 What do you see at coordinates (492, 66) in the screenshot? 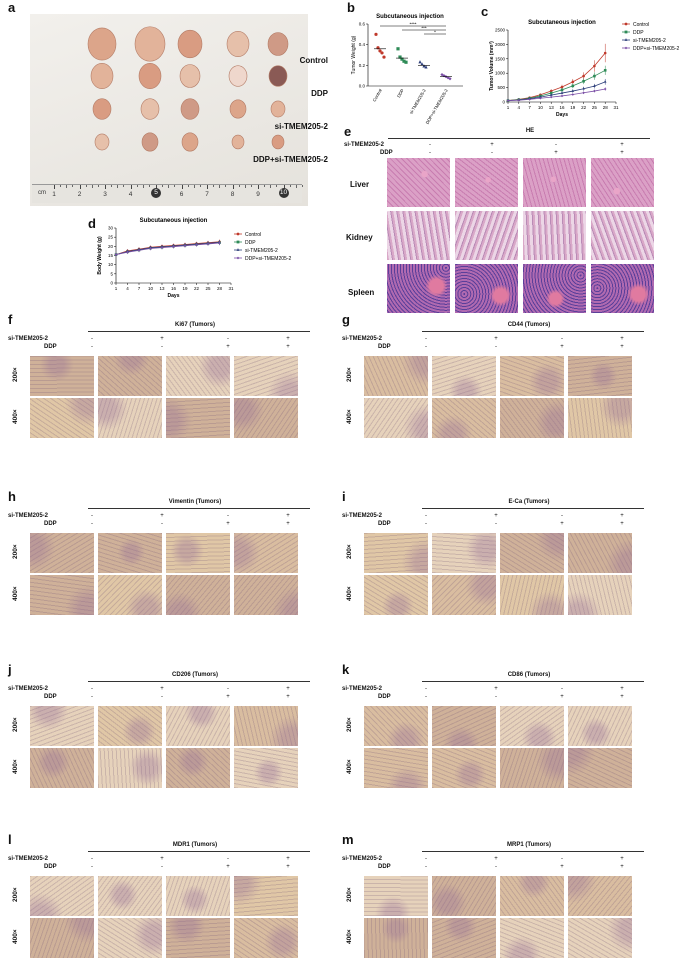
I see `y-axis-label: Tumor Volume (mm³)` at bounding box center [492, 66].